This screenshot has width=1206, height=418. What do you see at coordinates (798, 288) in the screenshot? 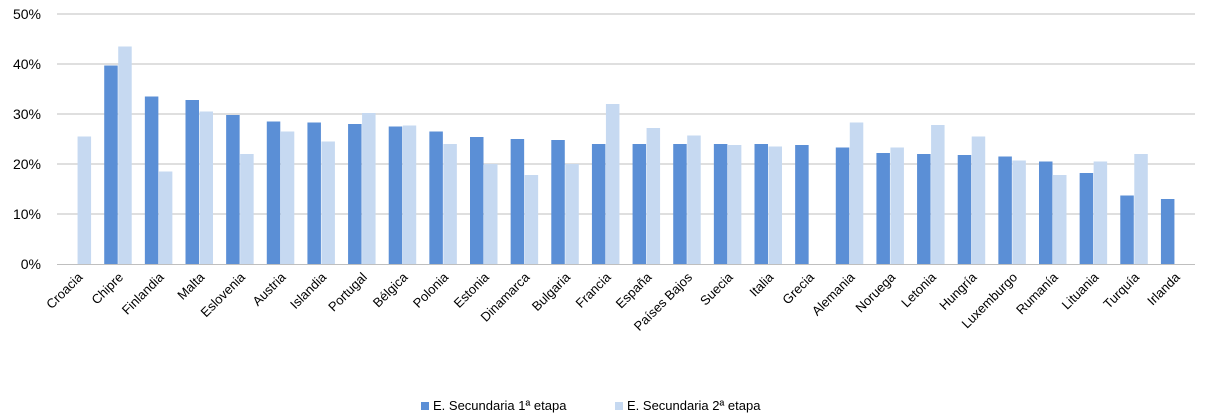
I see `x-tick-label: Grecia` at bounding box center [798, 288].